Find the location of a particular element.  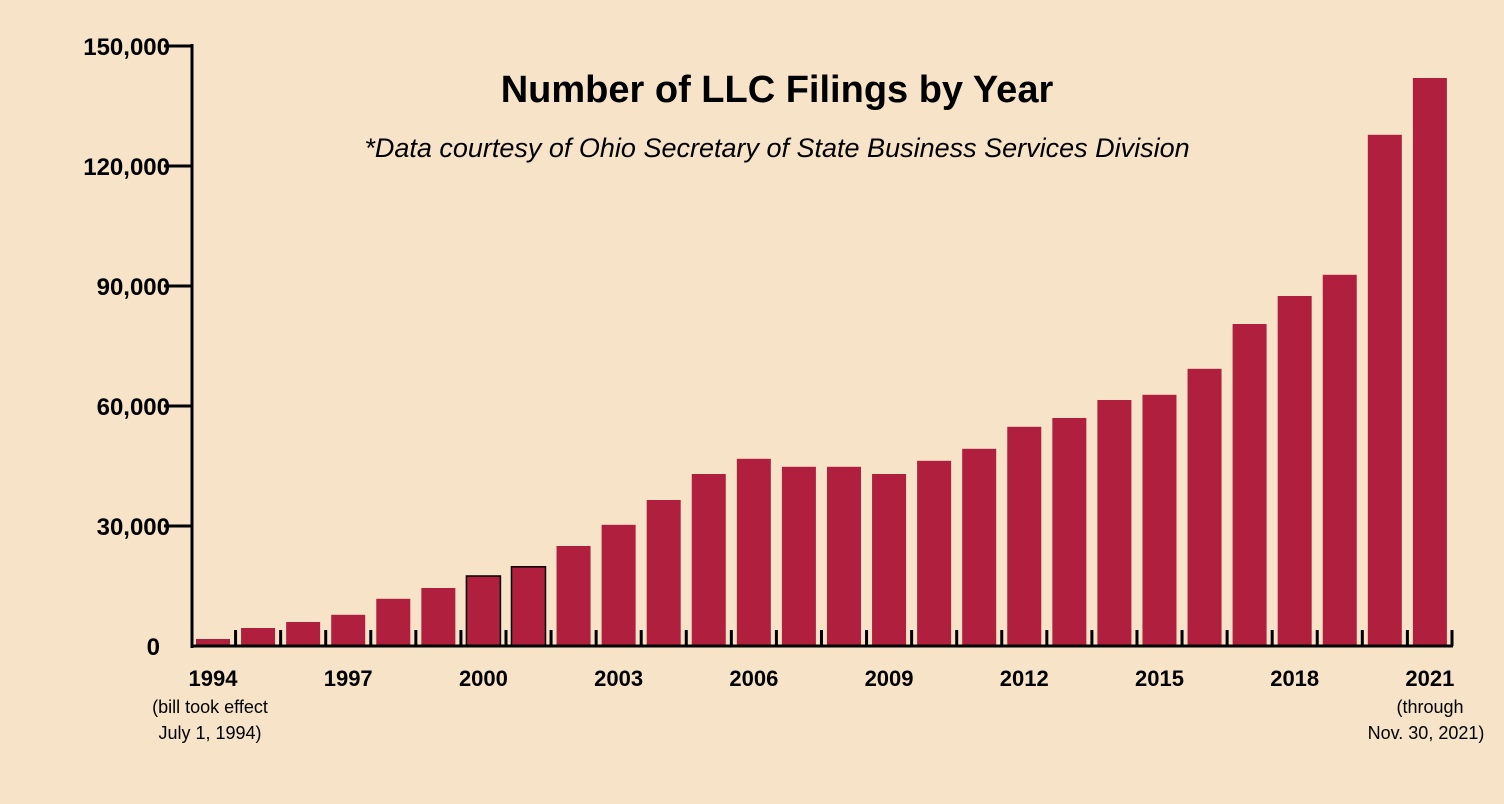

y-tick-label: 30,000 is located at coordinates (133, 527).